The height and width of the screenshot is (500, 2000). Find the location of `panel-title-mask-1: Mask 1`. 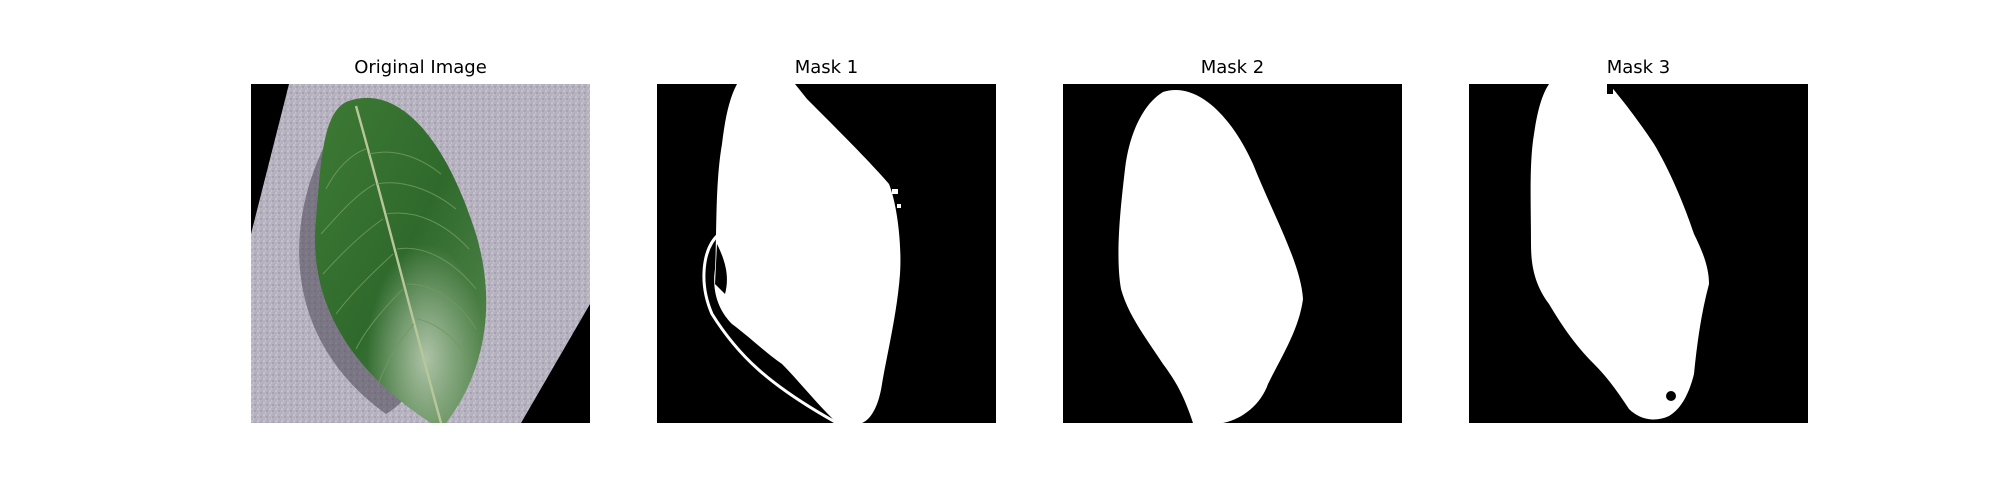

panel-title-mask-1: Mask 1 is located at coordinates (826, 67).